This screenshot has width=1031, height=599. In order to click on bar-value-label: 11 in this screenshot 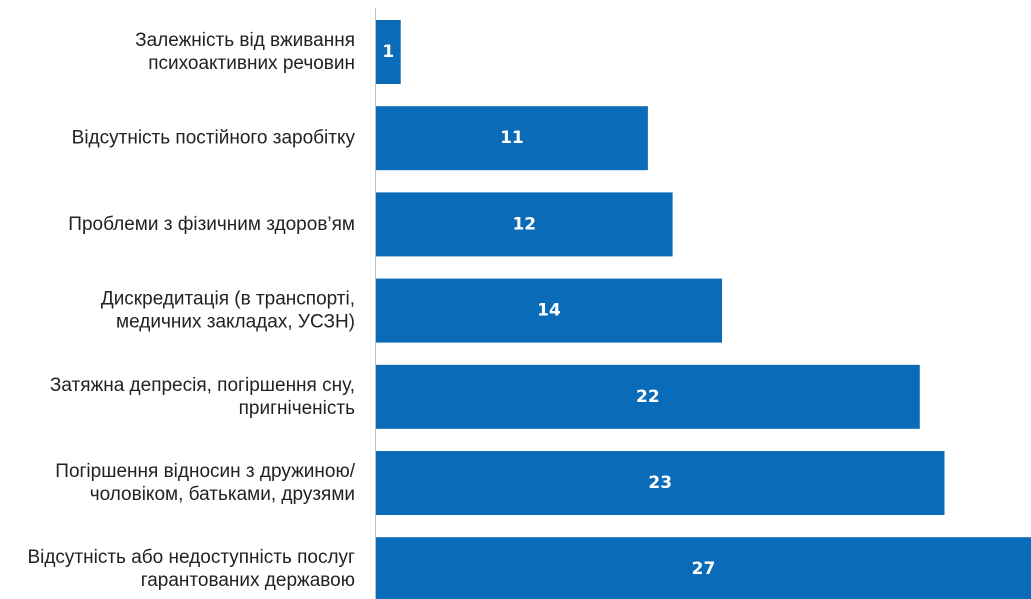, I will do `click(512, 138)`.